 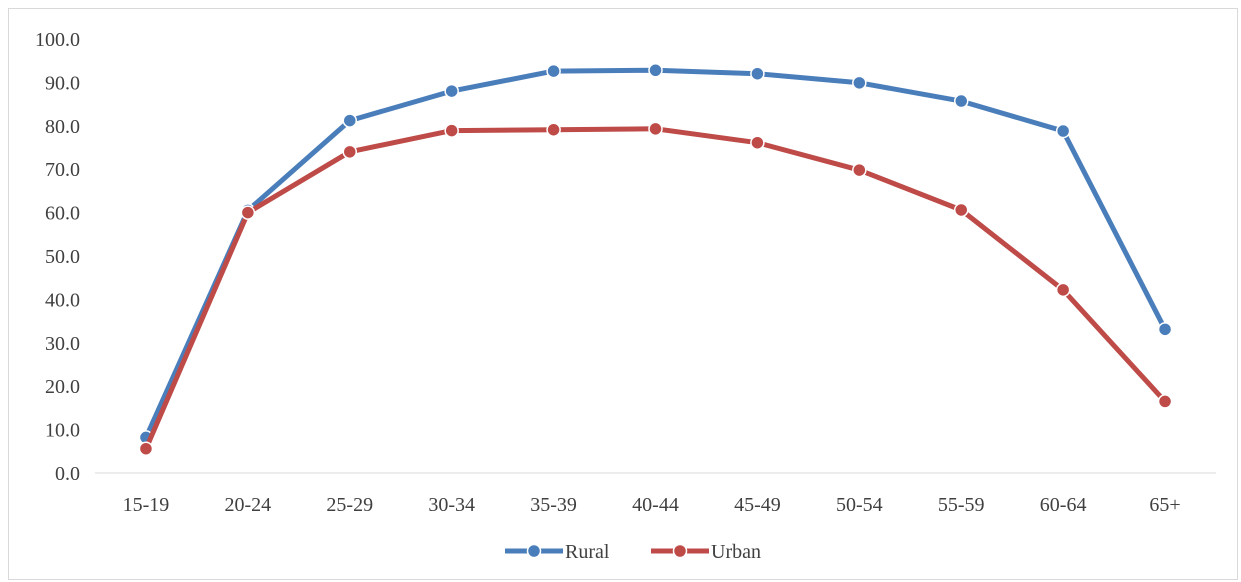 I want to click on y-tick-label: 100.0, so click(x=57, y=40).